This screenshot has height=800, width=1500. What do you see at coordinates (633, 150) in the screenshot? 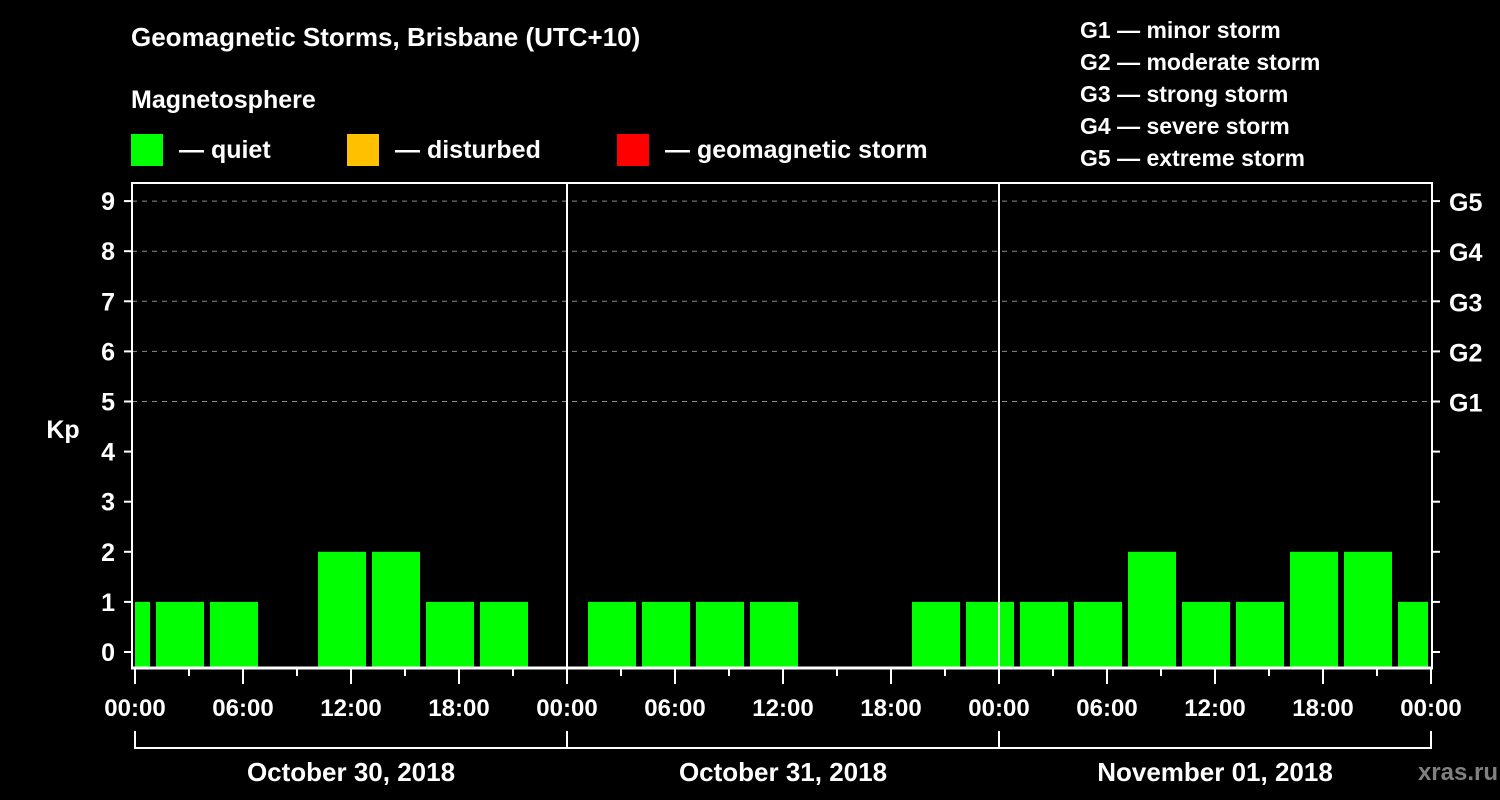
I see `legend-swatch-storm` at bounding box center [633, 150].